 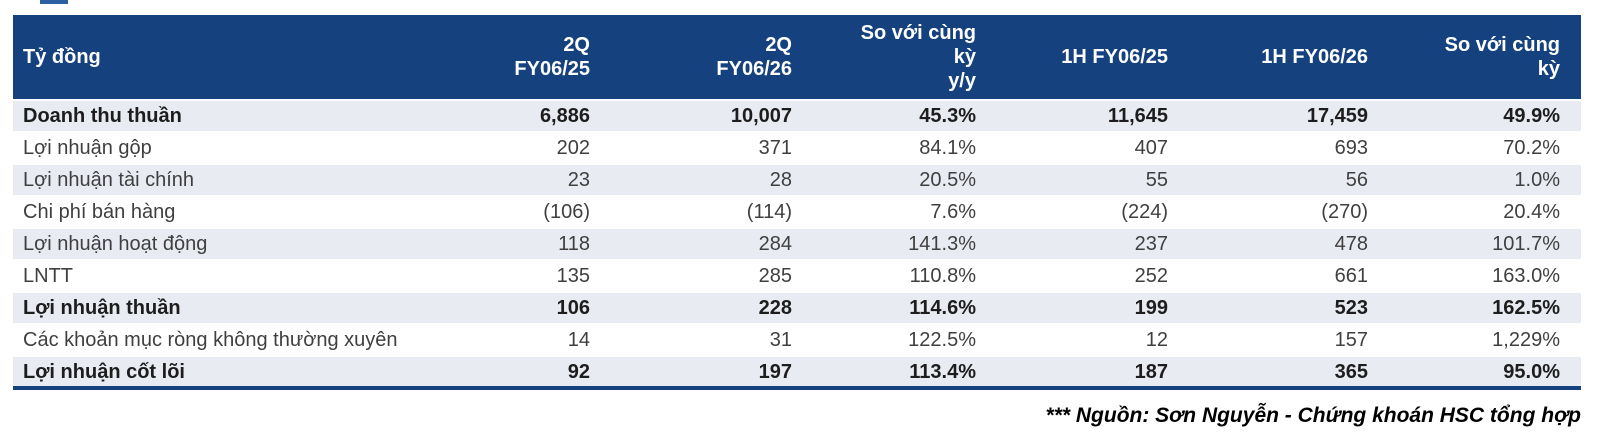 I want to click on row-label: Doanh thu thuần, so click(x=211, y=115).